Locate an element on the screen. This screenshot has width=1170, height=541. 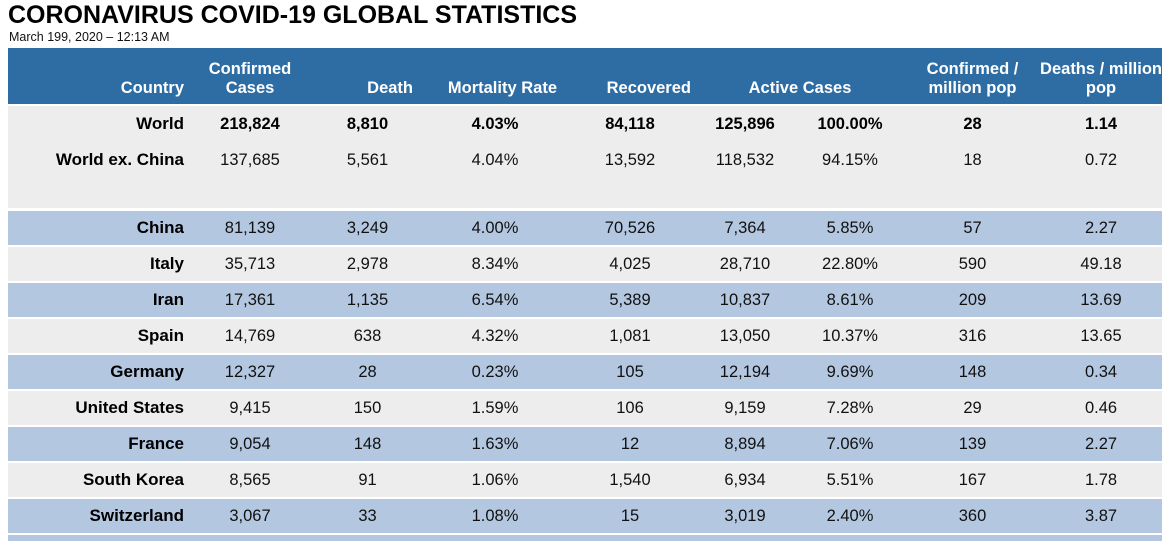
col-header-confirmed-cases: Confirmed Cases is located at coordinates (250, 76).